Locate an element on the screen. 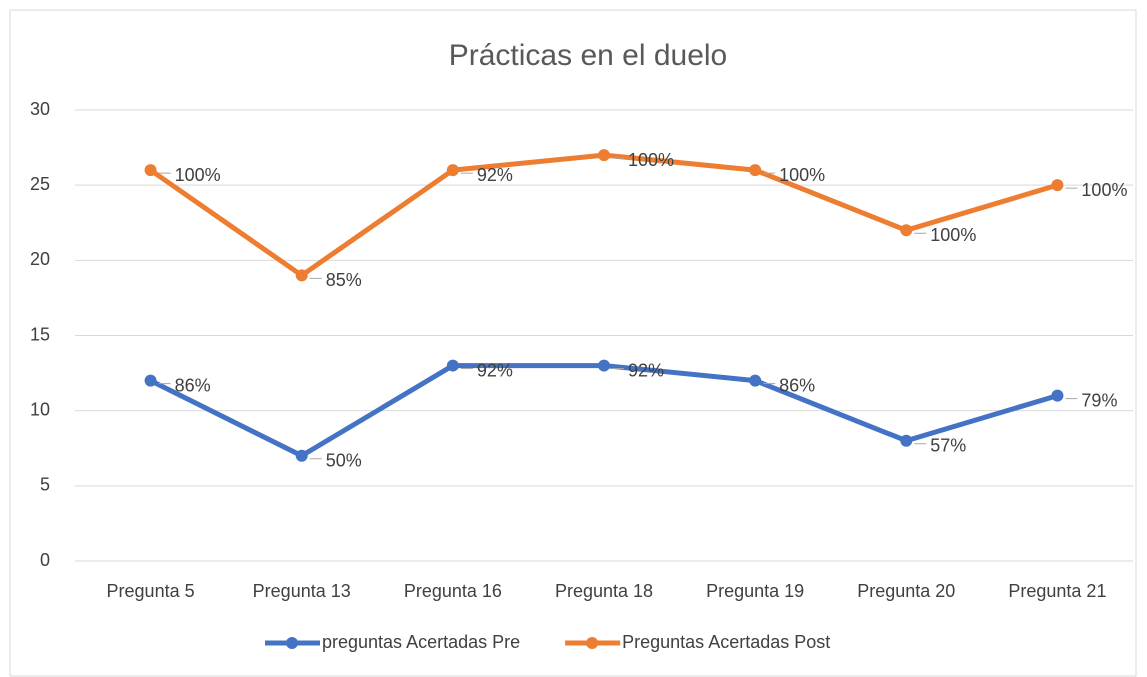 This screenshot has height=677, width=1147. y-tick-label: 0 is located at coordinates (45, 560).